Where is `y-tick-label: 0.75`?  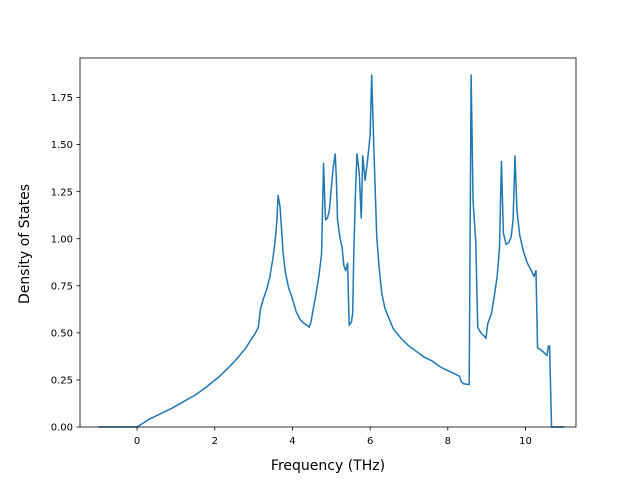
y-tick-label: 0.75 is located at coordinates (62, 286).